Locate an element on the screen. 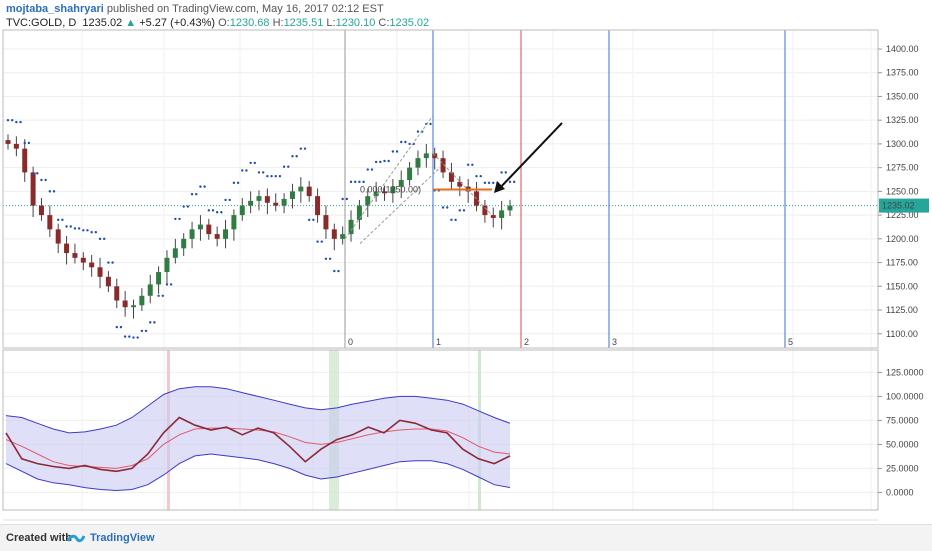  fib-level-label: 0.000(1250.00) is located at coordinates (390, 189).